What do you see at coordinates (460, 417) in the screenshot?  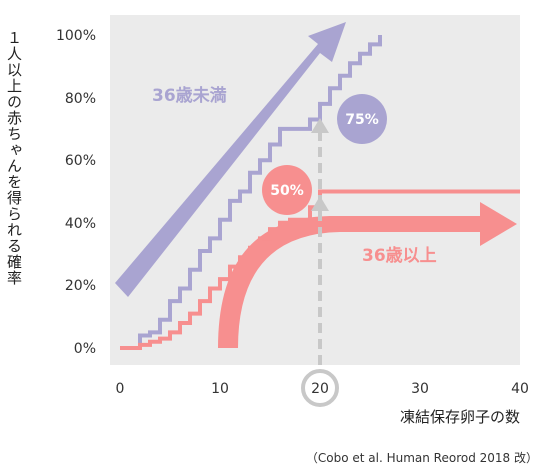 I see `x-axis-title: 凍結保存卵子の数` at bounding box center [460, 417].